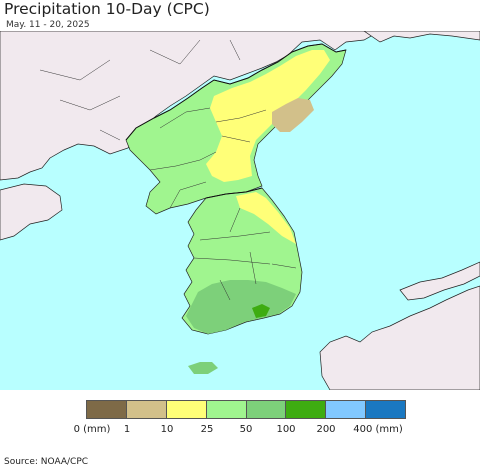  What do you see at coordinates (421, 37) in the screenshot?
I see `russia-coast` at bounding box center [421, 37].